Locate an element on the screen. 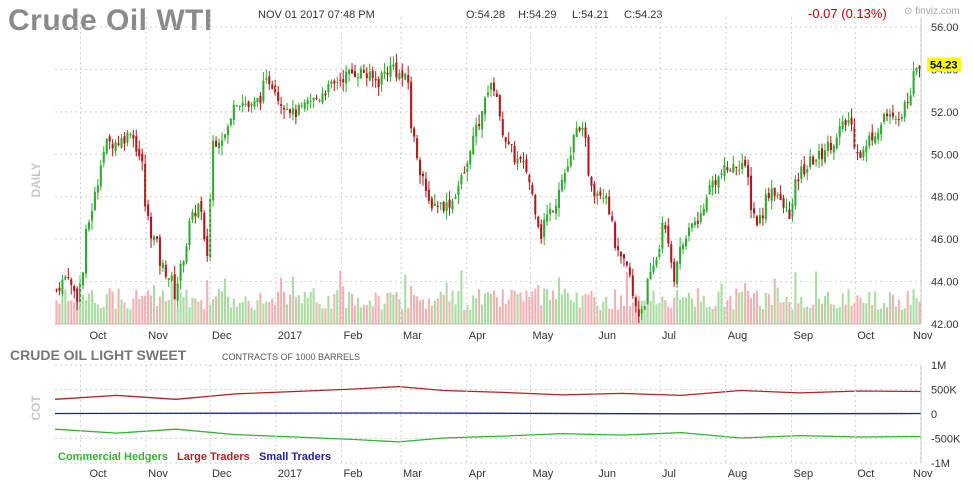 This screenshot has width=973, height=493. x-axis-tick-label: Feb is located at coordinates (353, 336).